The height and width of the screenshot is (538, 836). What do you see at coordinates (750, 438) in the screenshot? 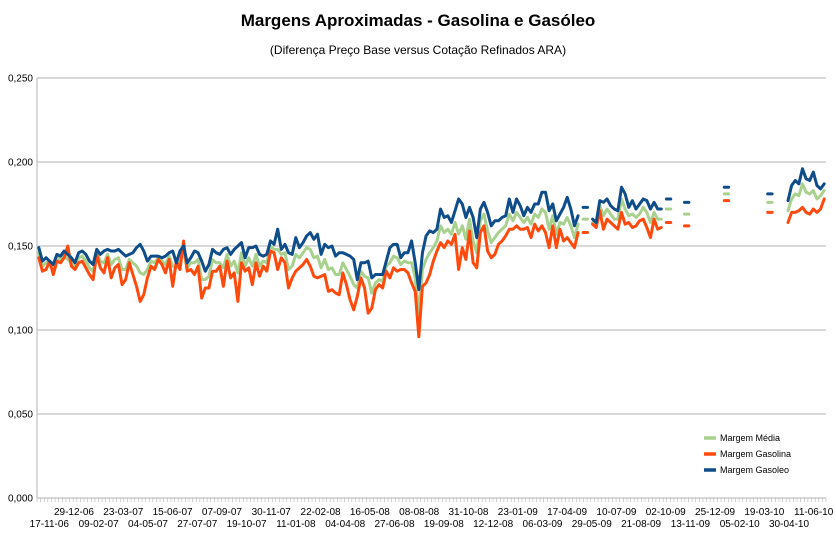
I see `legend-label: Margem Média` at bounding box center [750, 438].